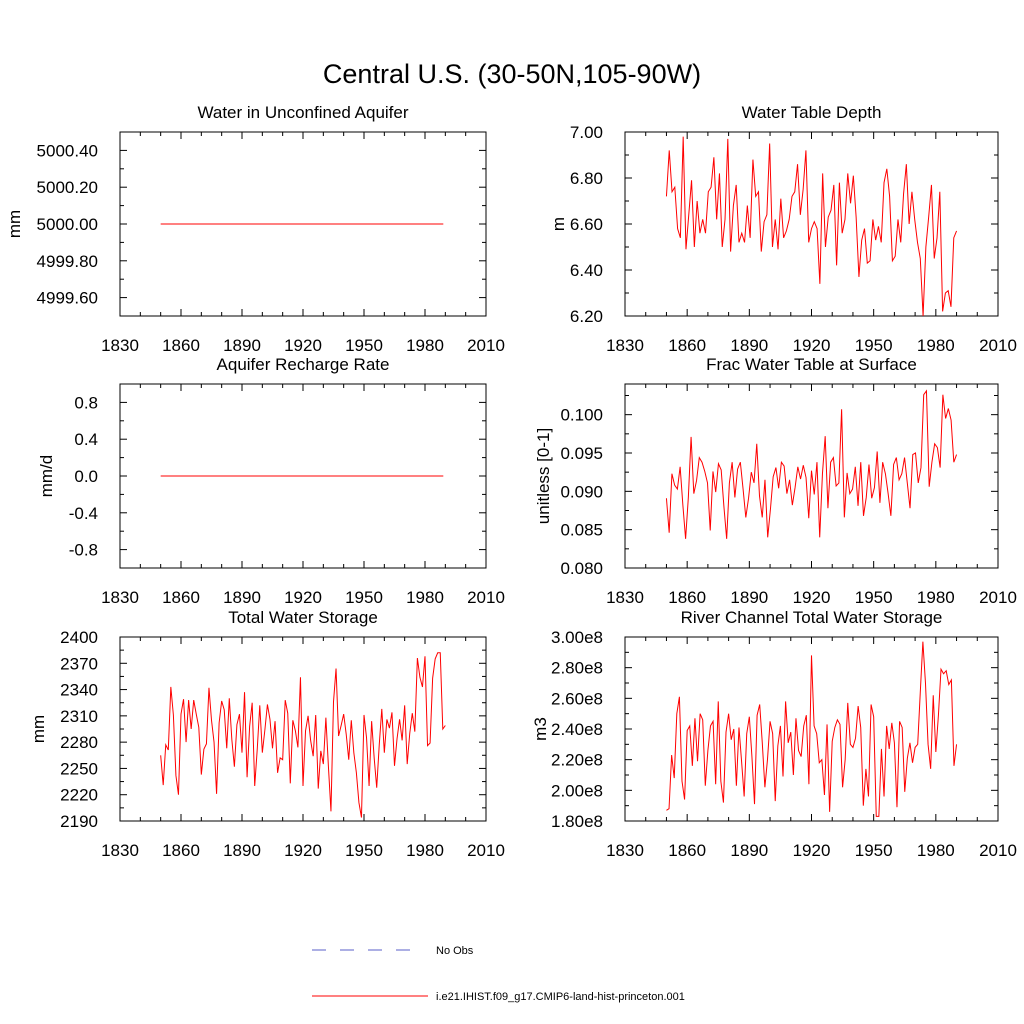 The height and width of the screenshot is (1024, 1024). Describe the element at coordinates (79, 716) in the screenshot. I see `y-tick-label: 2310` at that location.